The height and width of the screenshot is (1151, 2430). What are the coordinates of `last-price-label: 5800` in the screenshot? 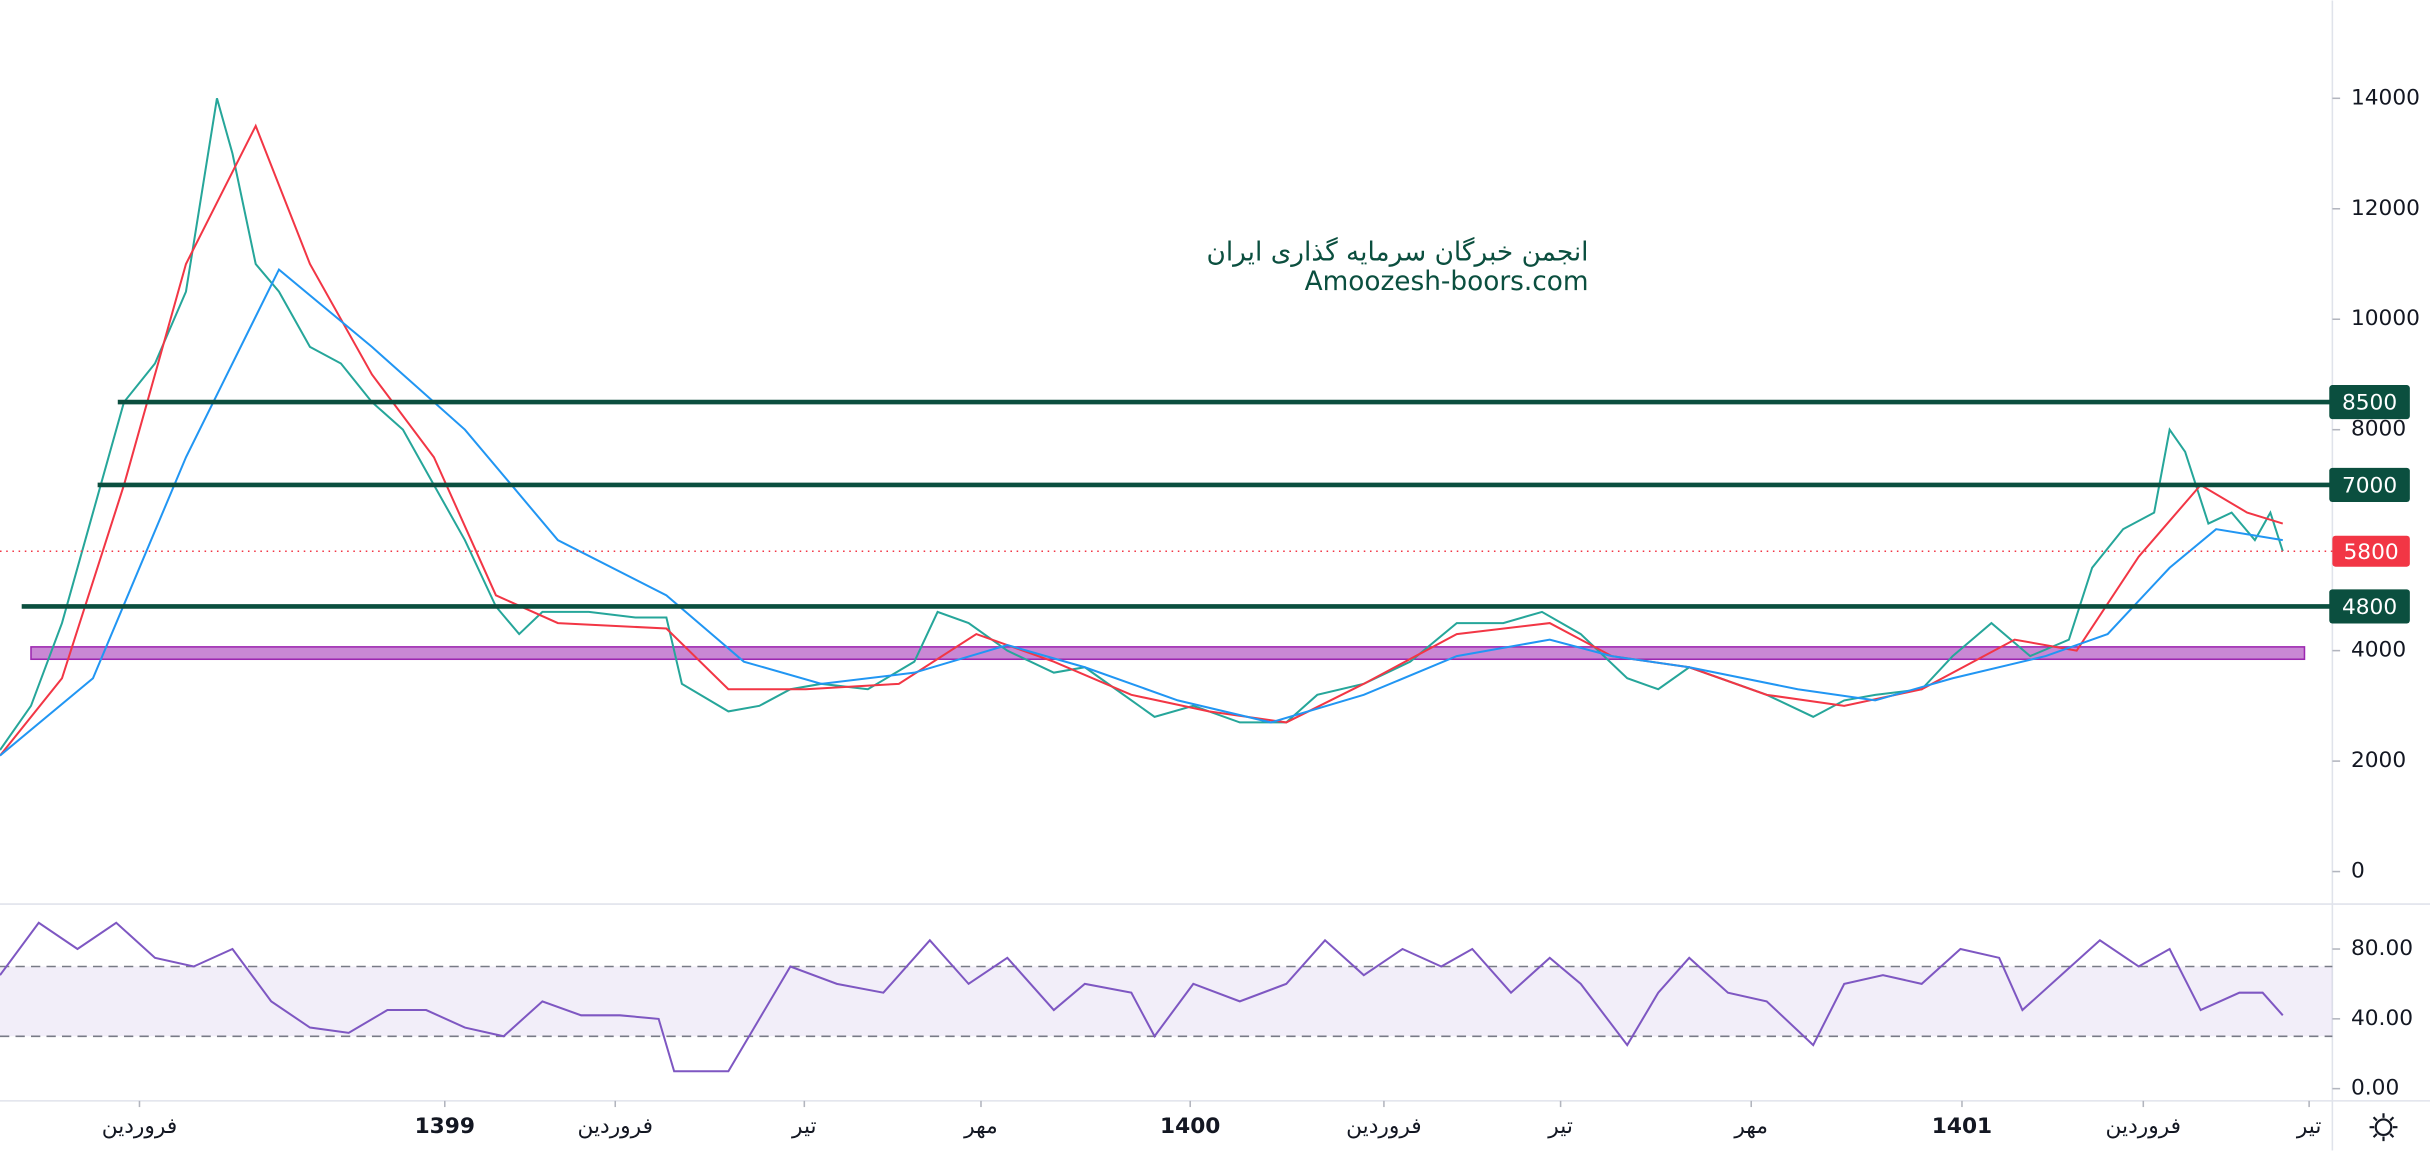 It's located at (2371, 552).